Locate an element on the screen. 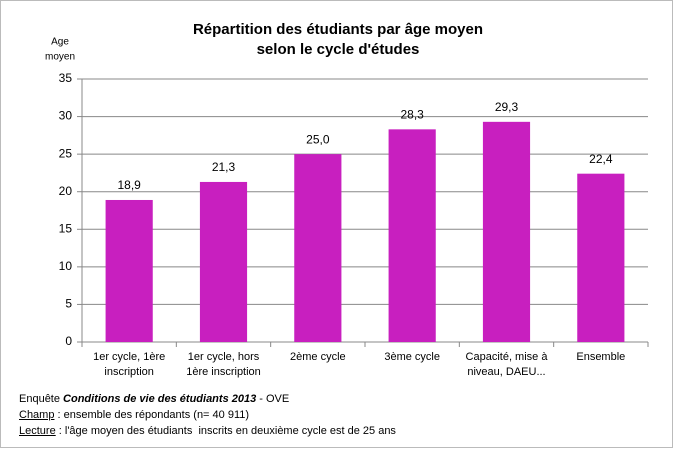  x-tick-label: 3ème cycle is located at coordinates (412, 357).